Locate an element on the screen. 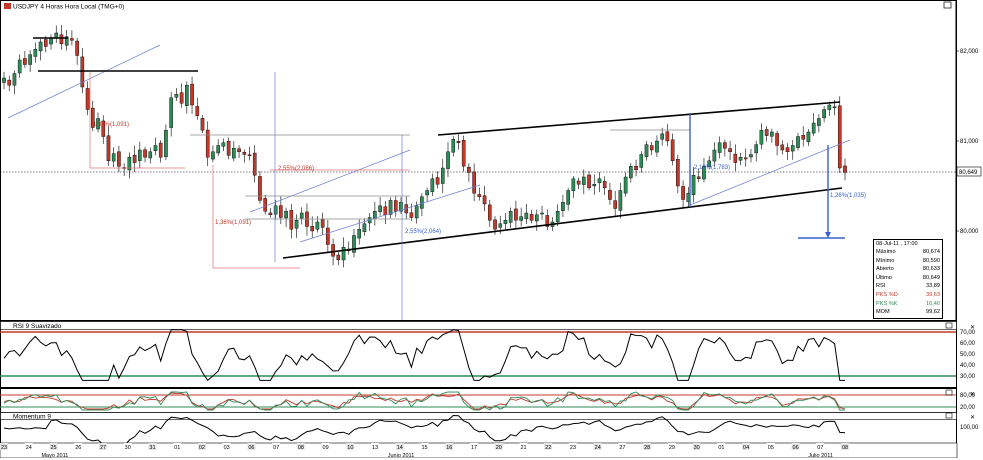  fib-annotation: 1,26%(1,035) is located at coordinates (848, 196).